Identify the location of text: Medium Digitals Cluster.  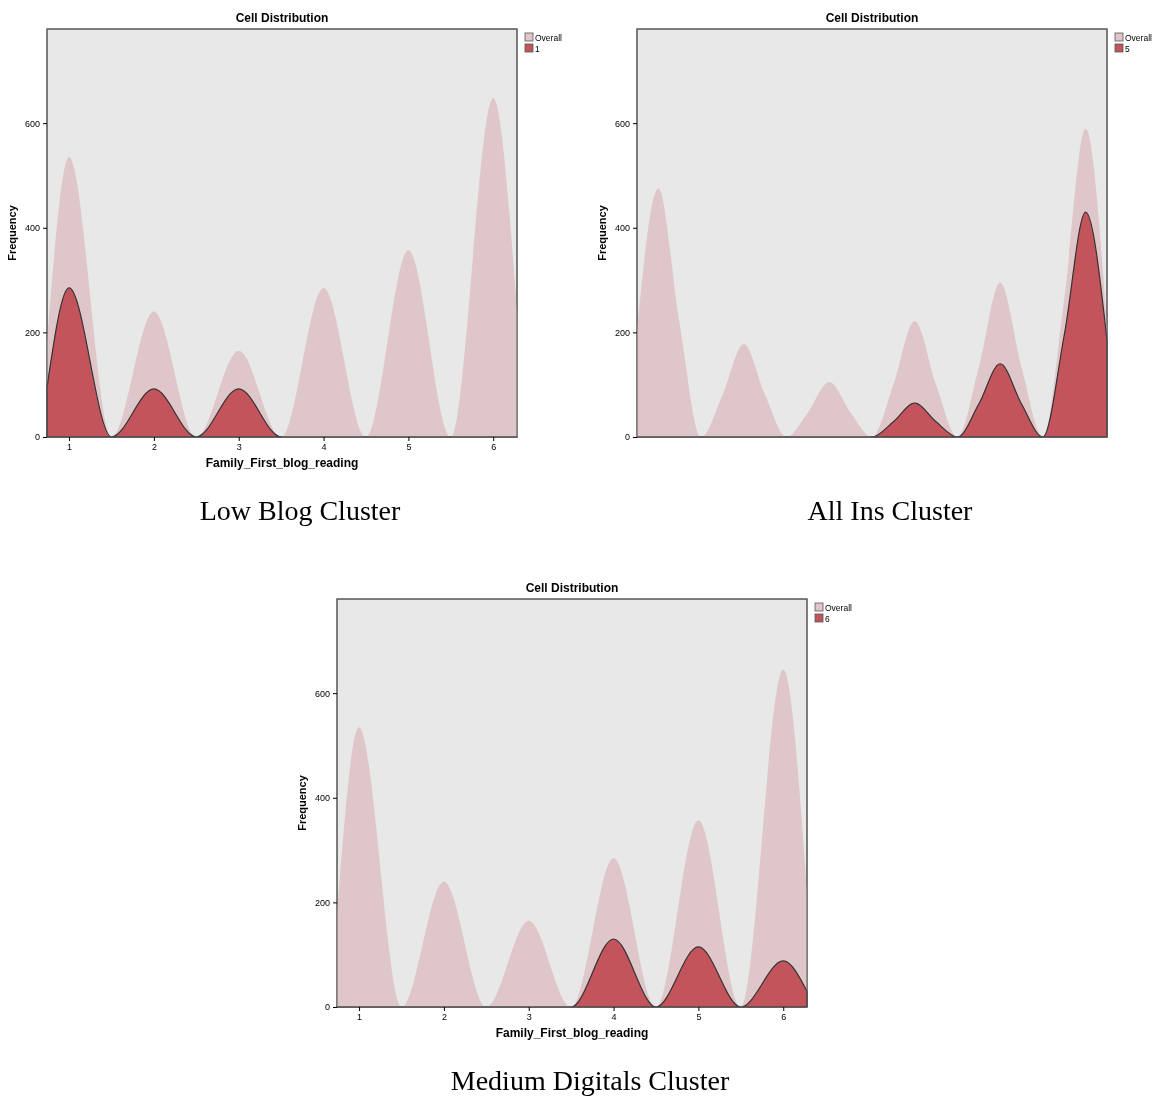
(590, 1080).